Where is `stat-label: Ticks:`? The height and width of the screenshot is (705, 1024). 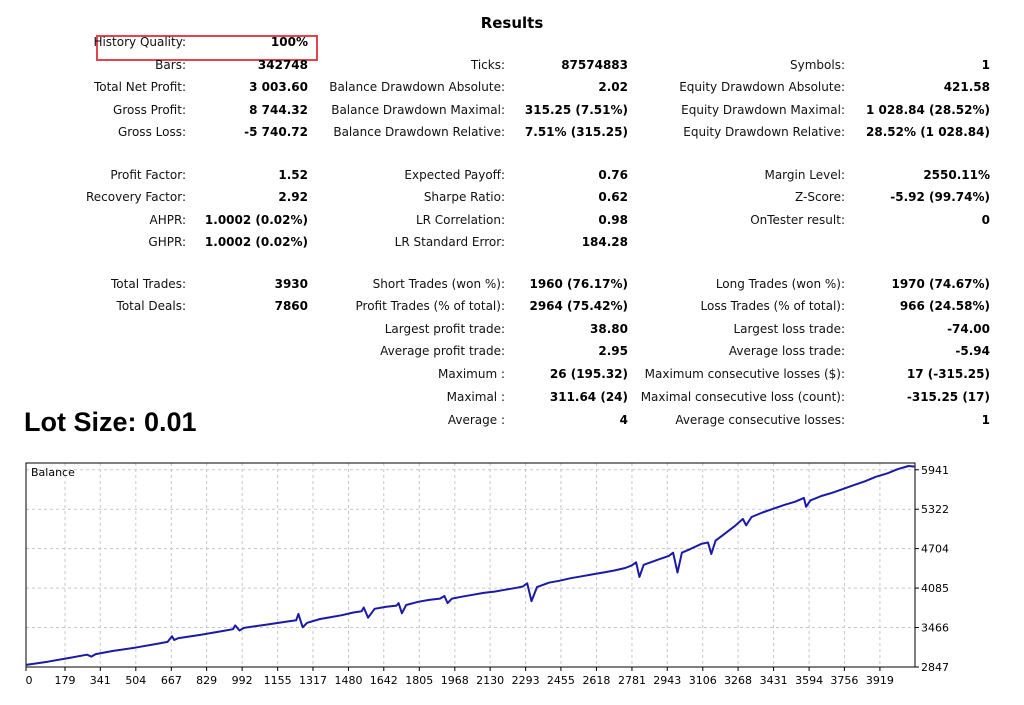 stat-label: Ticks: is located at coordinates (487, 65).